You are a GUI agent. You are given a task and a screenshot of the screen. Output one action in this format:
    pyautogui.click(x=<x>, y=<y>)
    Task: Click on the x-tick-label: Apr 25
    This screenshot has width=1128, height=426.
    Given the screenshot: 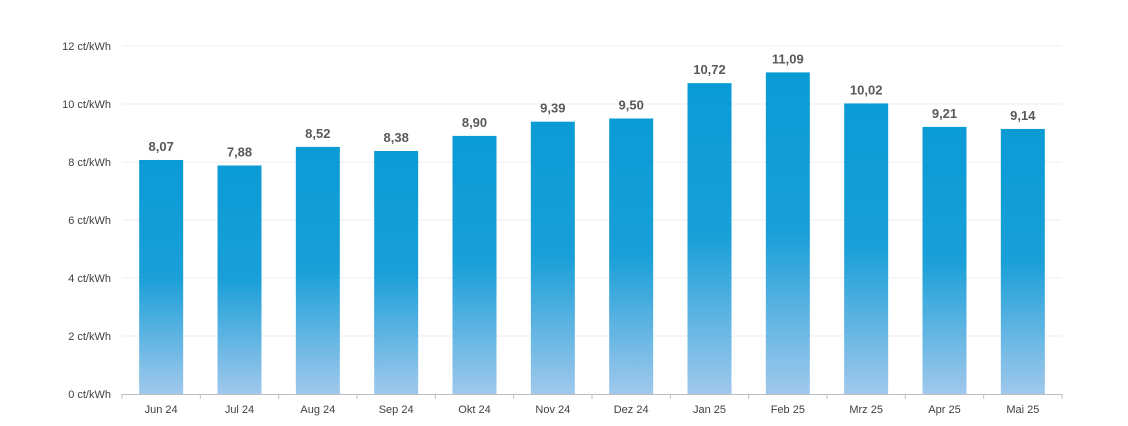 What is the action you would take?
    pyautogui.click(x=944, y=410)
    